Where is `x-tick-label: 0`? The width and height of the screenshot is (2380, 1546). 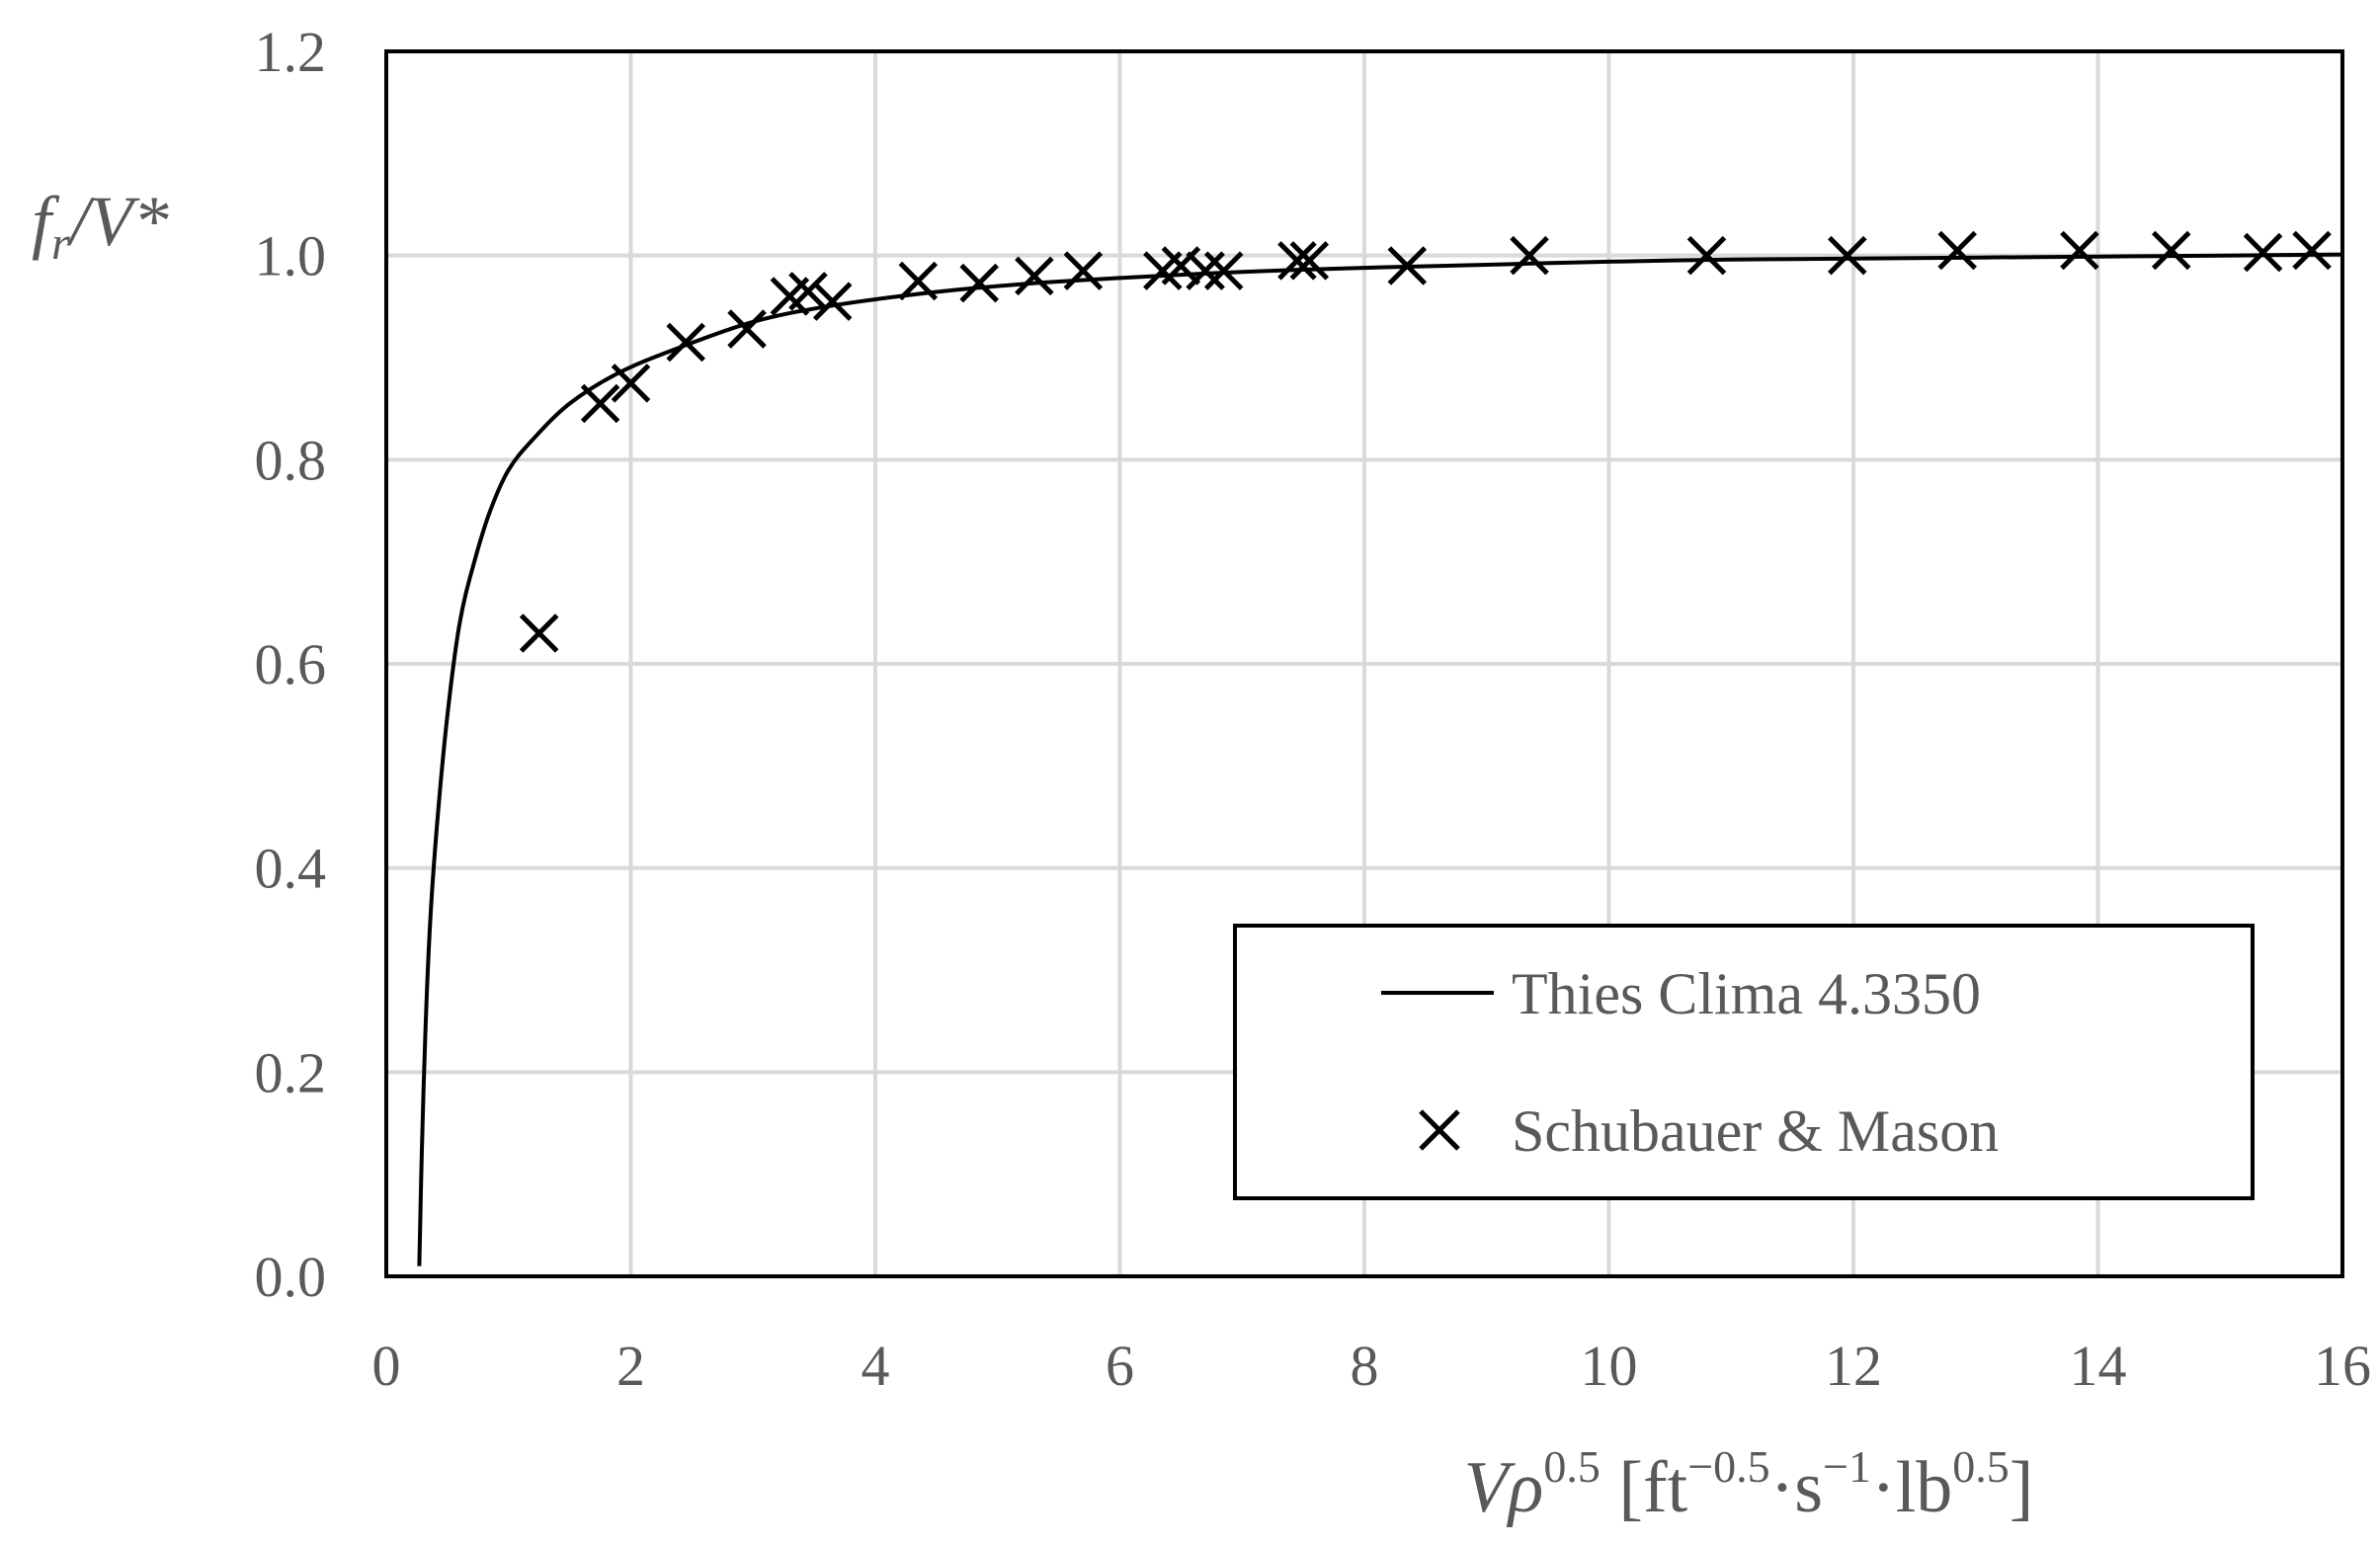
x-tick-label: 0 is located at coordinates (386, 1366).